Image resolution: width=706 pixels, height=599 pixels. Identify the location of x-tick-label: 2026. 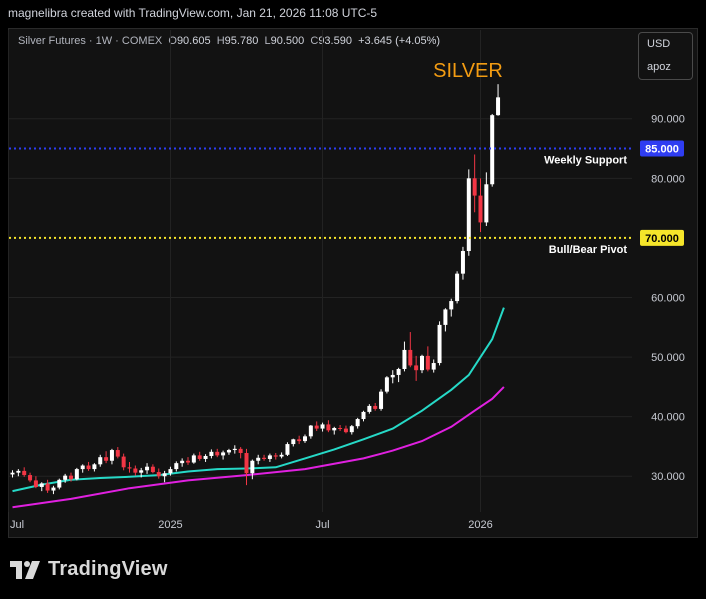
(480, 525).